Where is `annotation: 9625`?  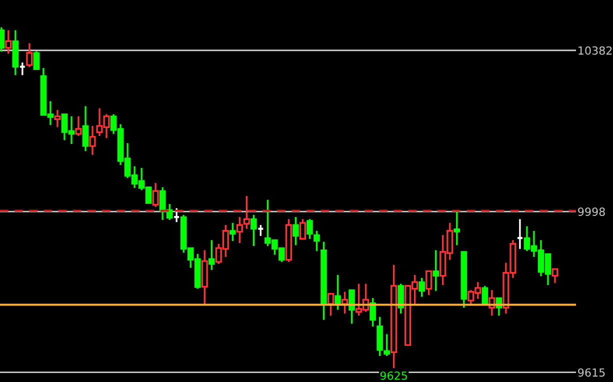 annotation: 9625 is located at coordinates (393, 375).